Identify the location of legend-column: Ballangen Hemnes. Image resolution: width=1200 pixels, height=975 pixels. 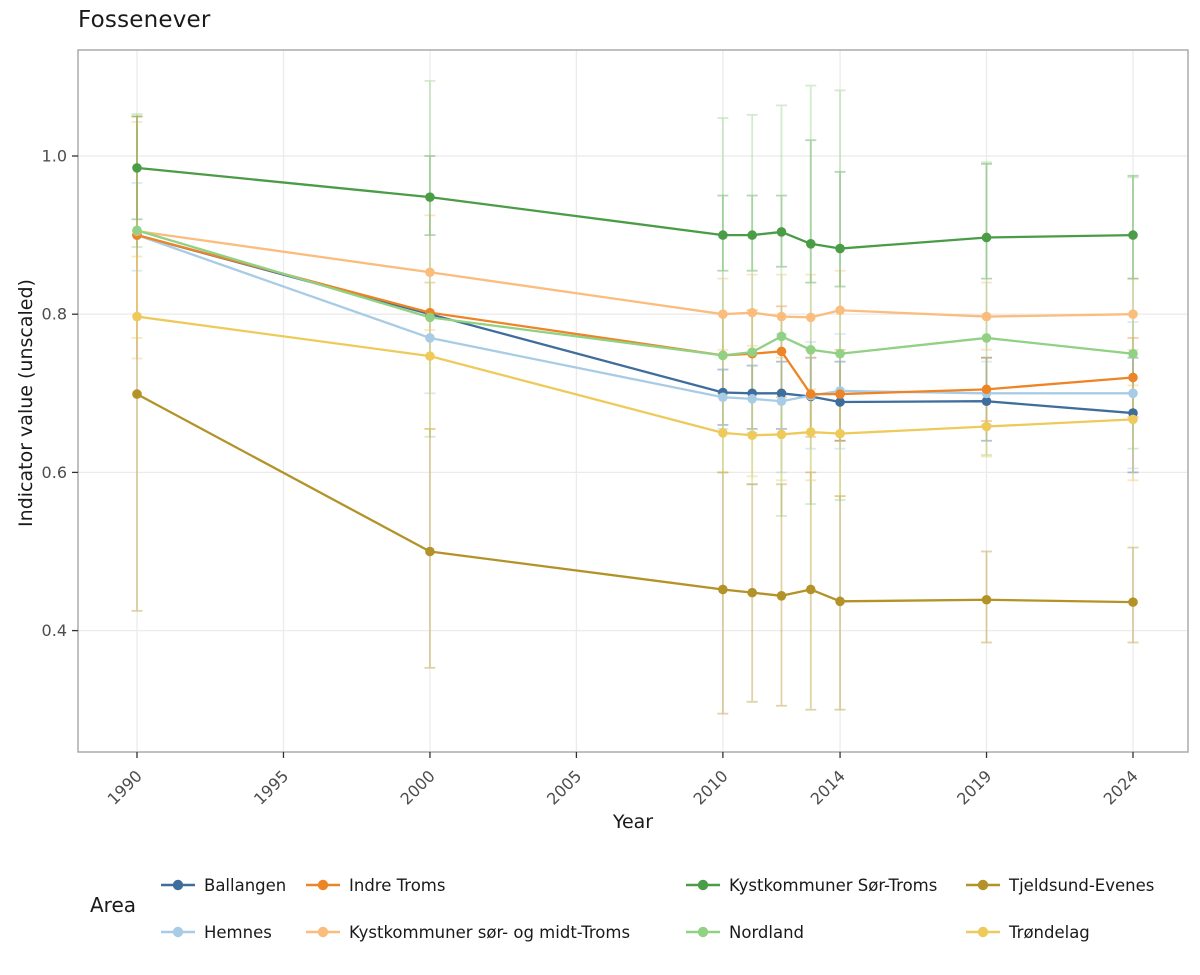
(223, 908).